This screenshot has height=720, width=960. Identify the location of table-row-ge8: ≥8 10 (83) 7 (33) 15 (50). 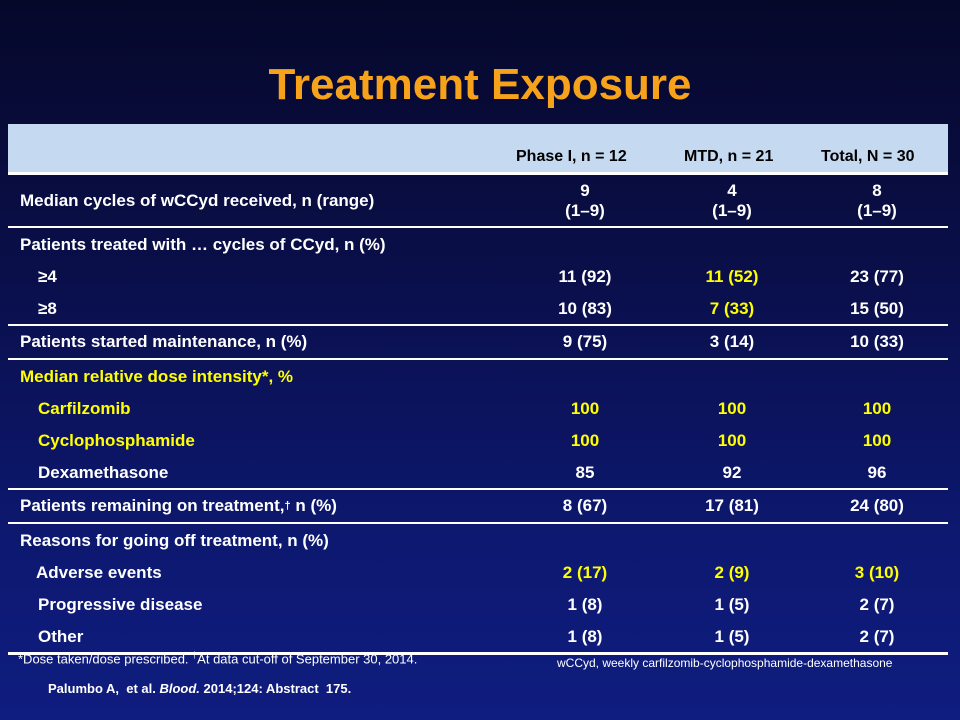
(478, 309).